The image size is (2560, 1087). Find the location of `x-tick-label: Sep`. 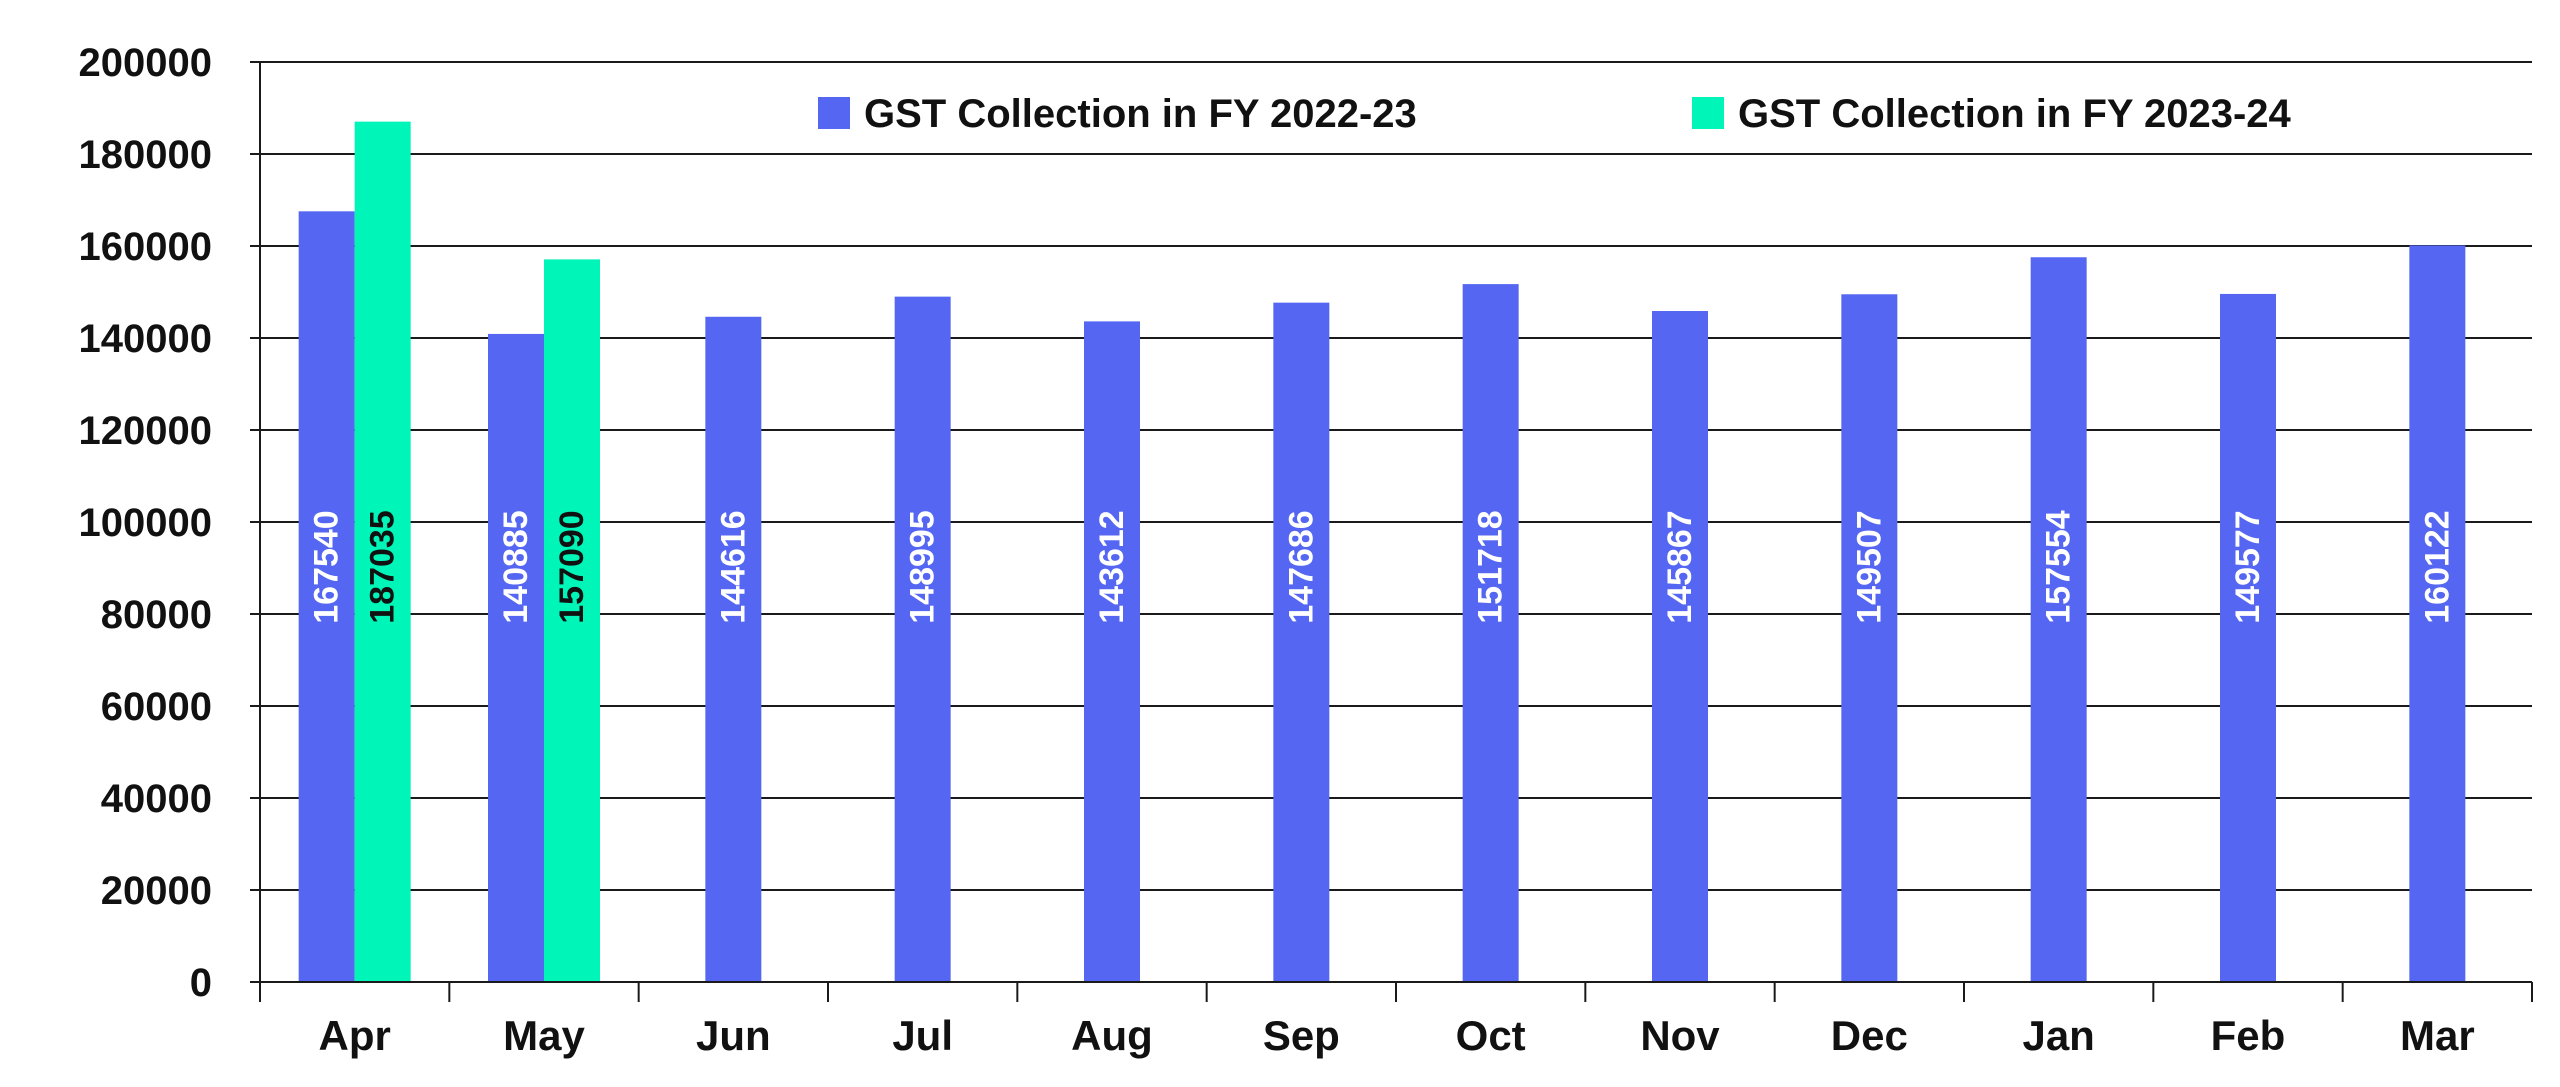

x-tick-label: Sep is located at coordinates (1301, 1035).